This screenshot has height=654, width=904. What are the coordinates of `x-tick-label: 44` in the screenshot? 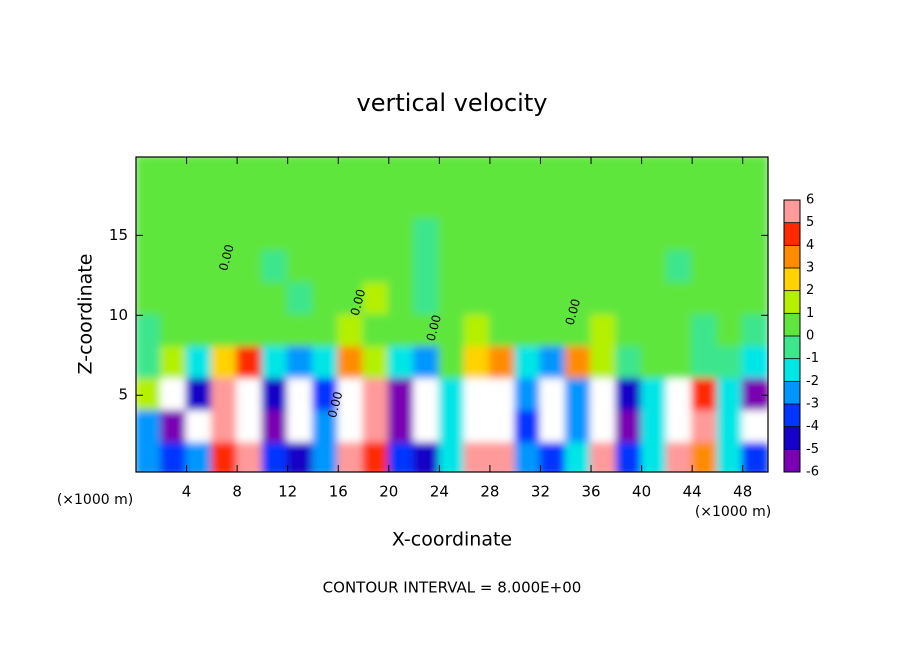 It's located at (692, 492).